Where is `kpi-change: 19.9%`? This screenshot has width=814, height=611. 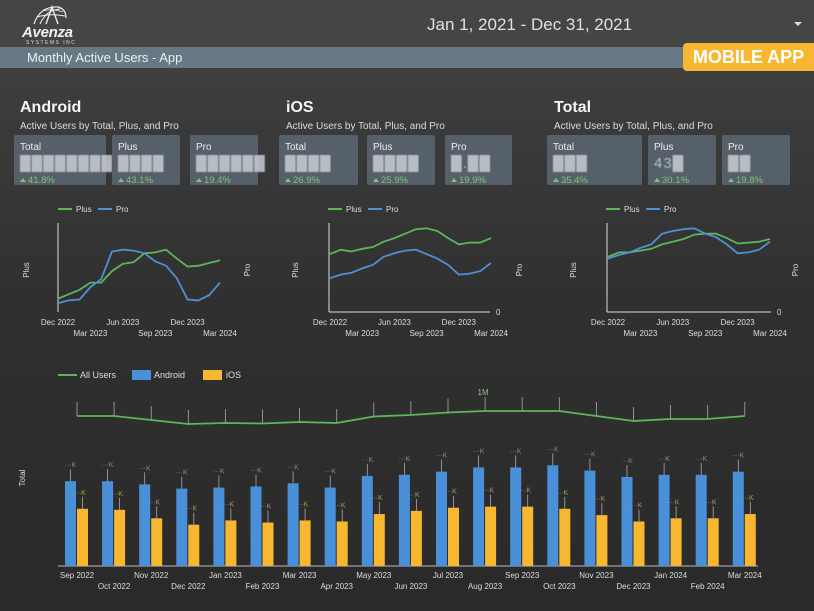 kpi-change: 19.9% is located at coordinates (468, 180).